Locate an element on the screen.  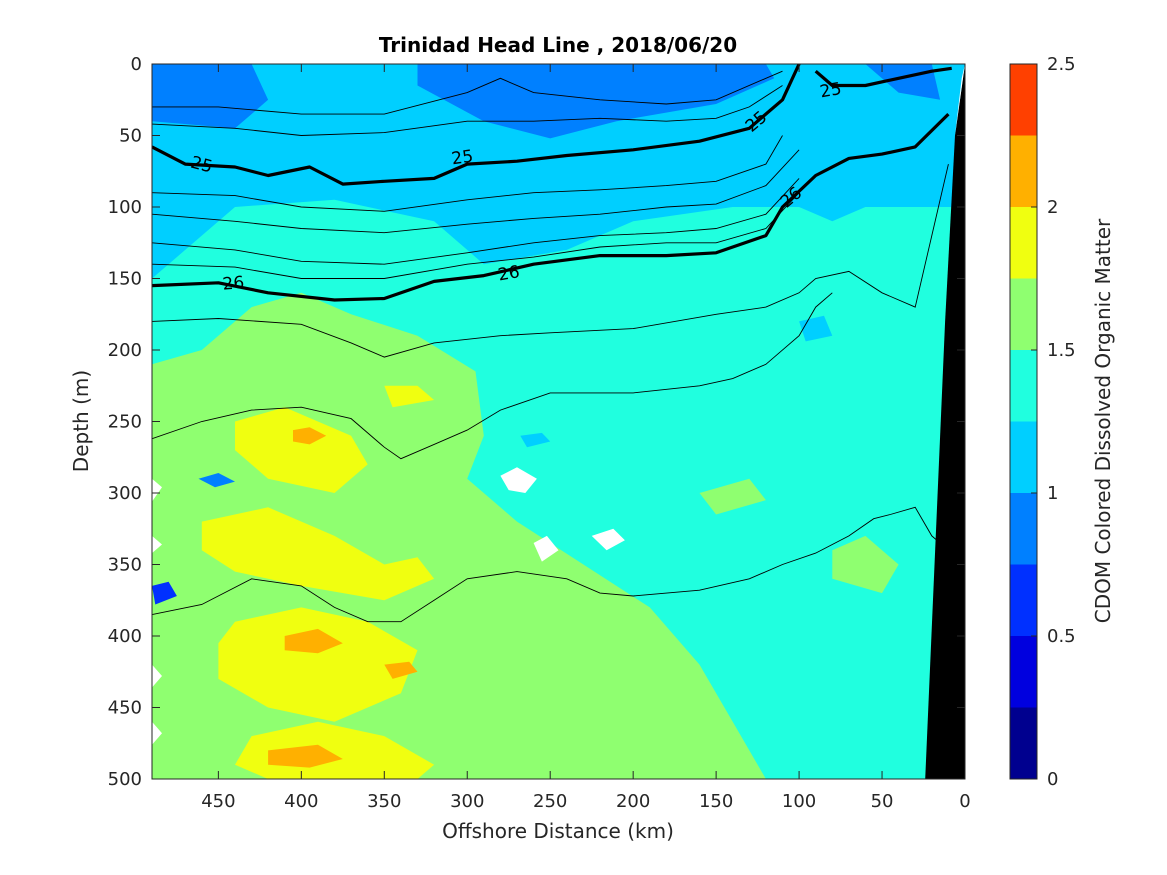
chart-title: Trinidad Head Line , 2018/06/20 is located at coordinates (558, 45).